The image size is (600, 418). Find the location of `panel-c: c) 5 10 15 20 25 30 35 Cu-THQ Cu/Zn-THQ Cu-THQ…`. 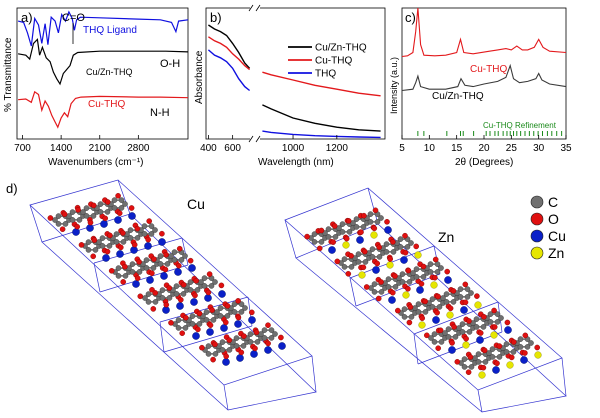

panel-c: c) 5 10 15 20 25 30 35 Cu-THQ Cu/Zn-THQ Cu-THQ… is located at coordinates (480, 87).